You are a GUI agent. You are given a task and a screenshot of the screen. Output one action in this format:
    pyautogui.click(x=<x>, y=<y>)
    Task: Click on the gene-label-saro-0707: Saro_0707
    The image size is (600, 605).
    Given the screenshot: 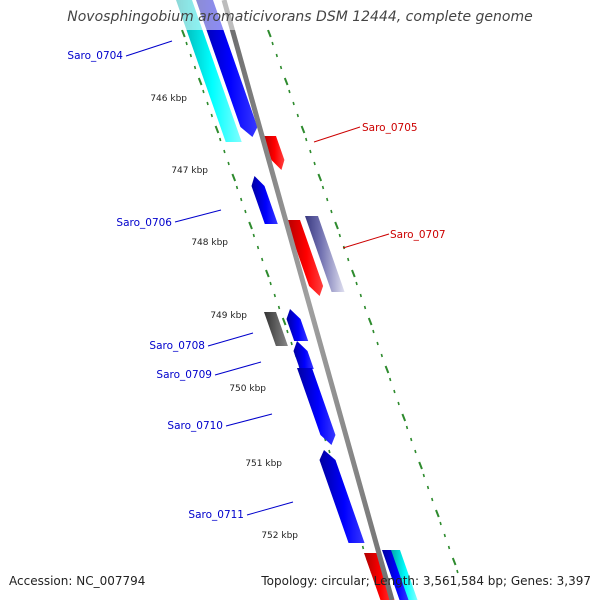 What is the action you would take?
    pyautogui.click(x=418, y=235)
    